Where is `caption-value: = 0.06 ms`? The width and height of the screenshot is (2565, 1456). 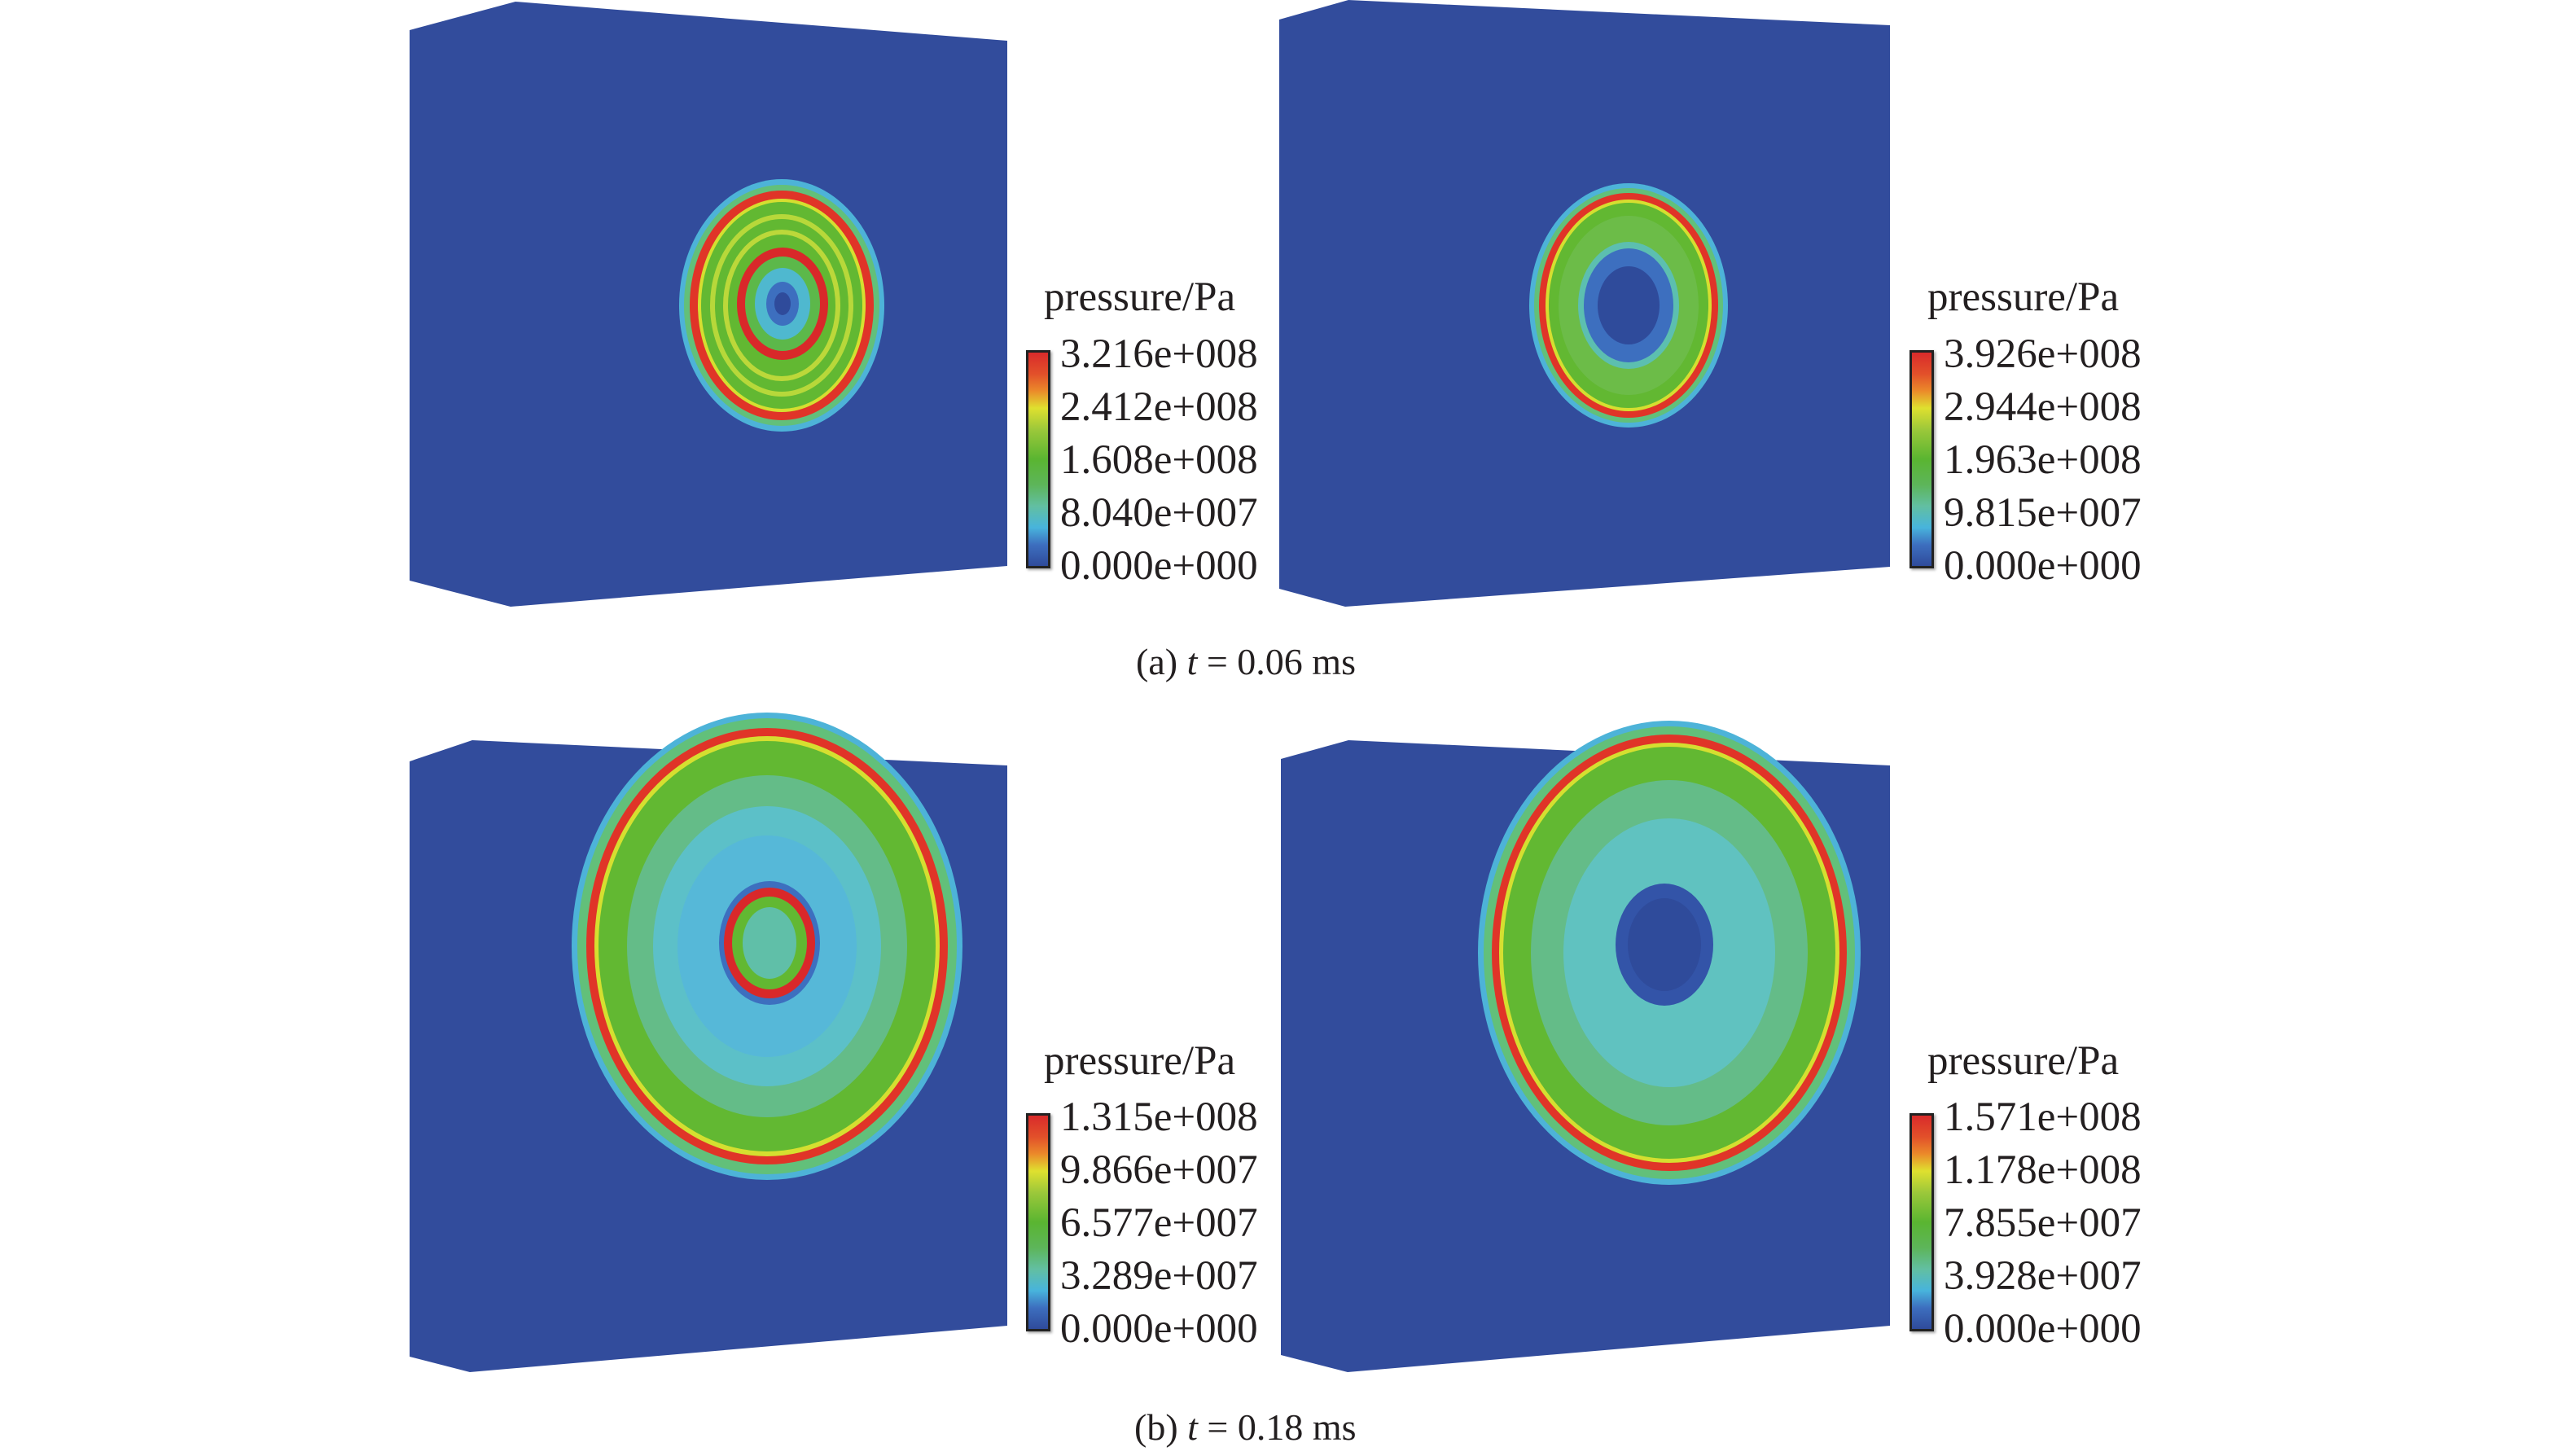
caption-value: = 0.06 ms is located at coordinates (1276, 662).